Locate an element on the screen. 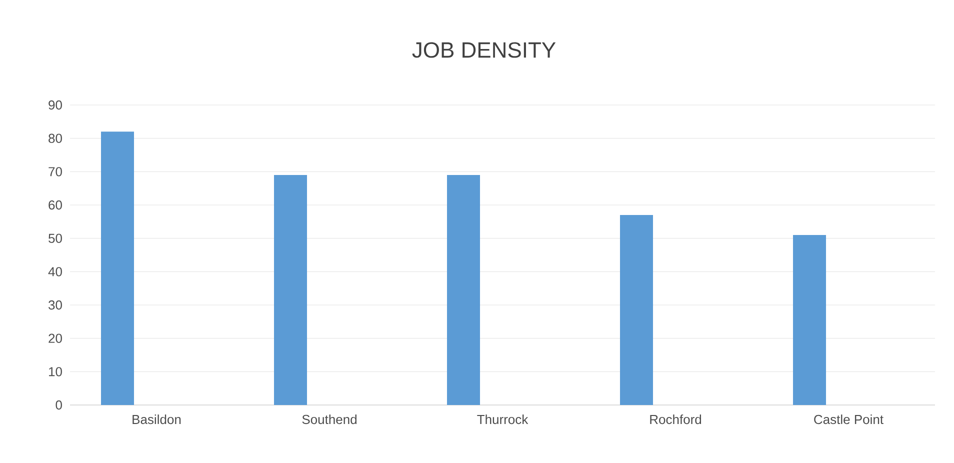 Image resolution: width=954 pixels, height=463 pixels. x-tick-label: Southend is located at coordinates (329, 419).